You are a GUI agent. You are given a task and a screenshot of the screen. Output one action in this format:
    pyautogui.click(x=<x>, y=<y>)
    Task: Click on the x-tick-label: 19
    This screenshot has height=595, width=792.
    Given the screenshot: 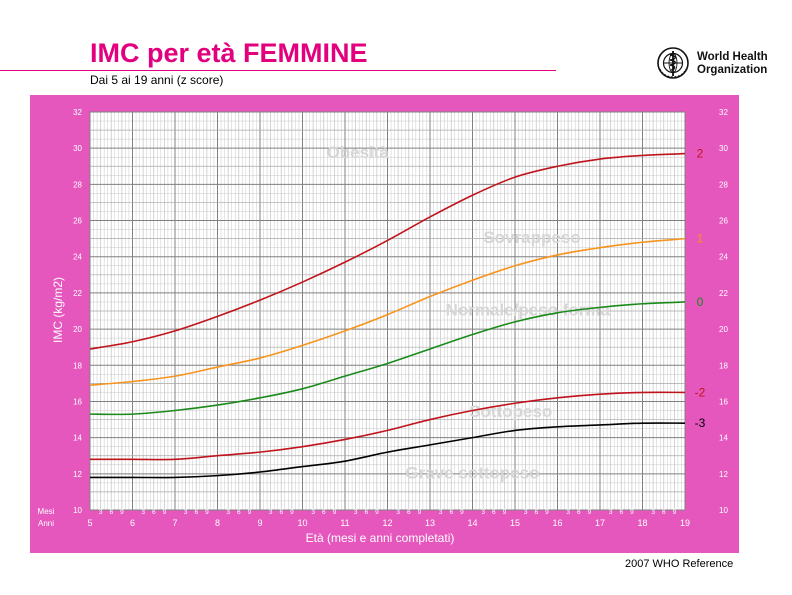 What is the action you would take?
    pyautogui.click(x=685, y=523)
    